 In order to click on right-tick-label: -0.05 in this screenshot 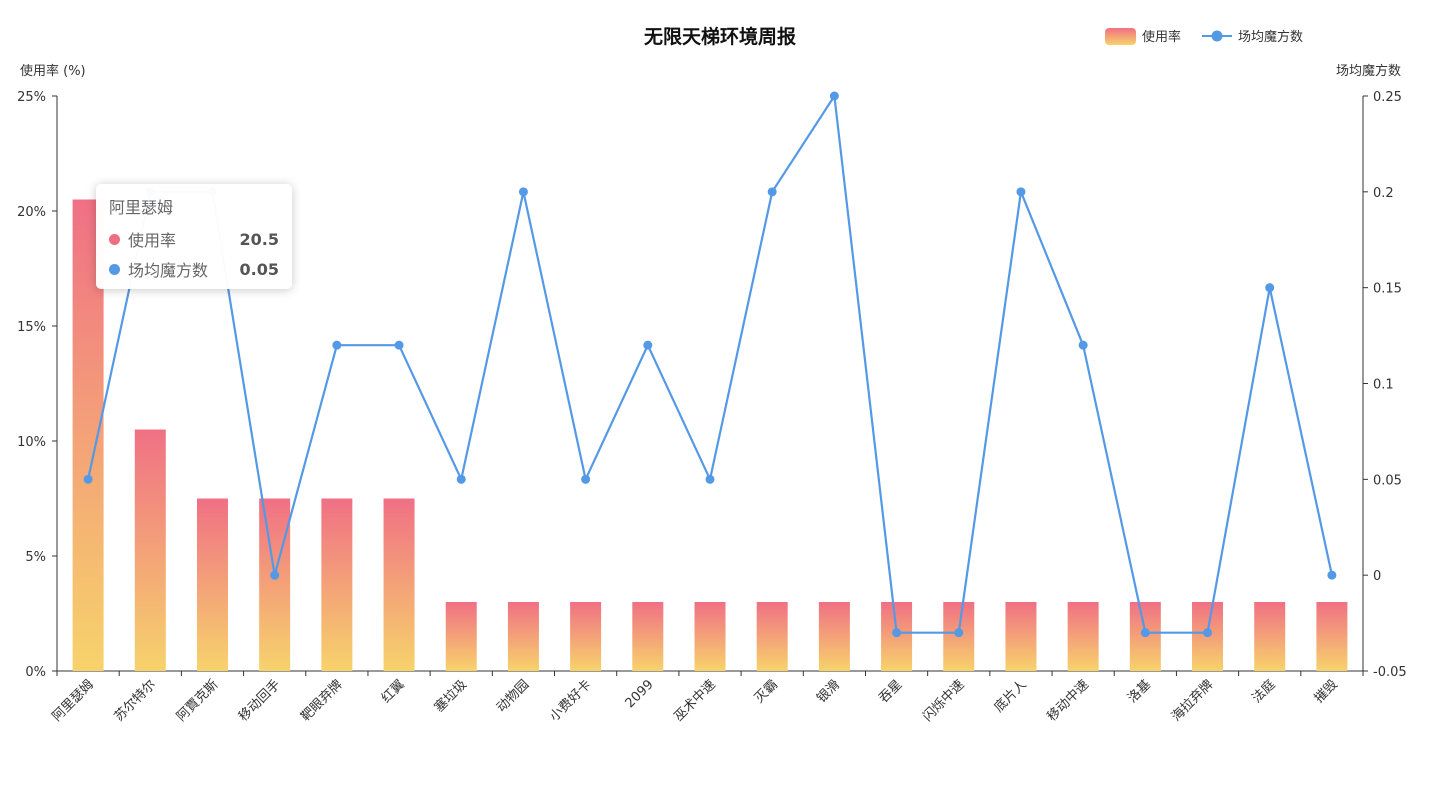, I will do `click(1390, 672)`.